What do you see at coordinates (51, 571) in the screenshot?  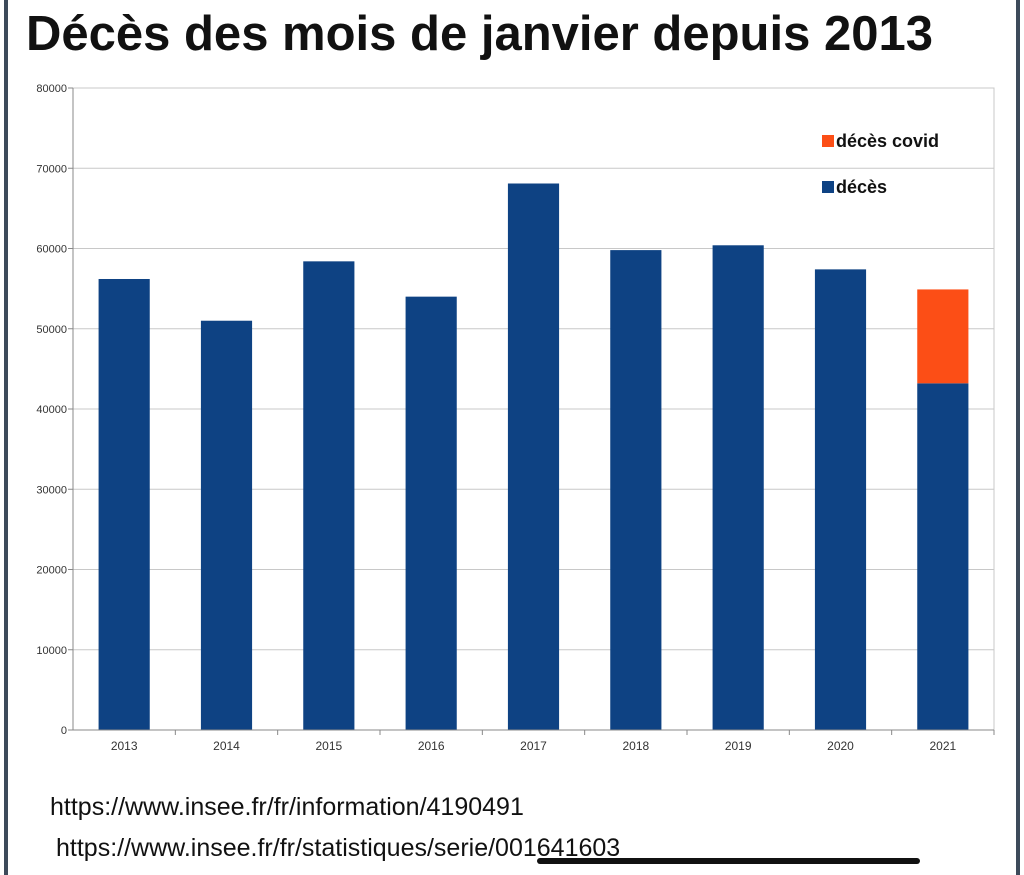 I see `y-tick-label: 20000` at bounding box center [51, 571].